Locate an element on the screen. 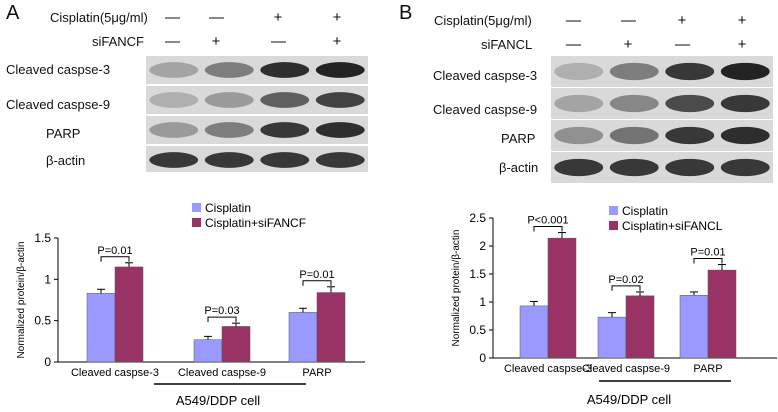  panel-letter: A is located at coordinates (13, 13).